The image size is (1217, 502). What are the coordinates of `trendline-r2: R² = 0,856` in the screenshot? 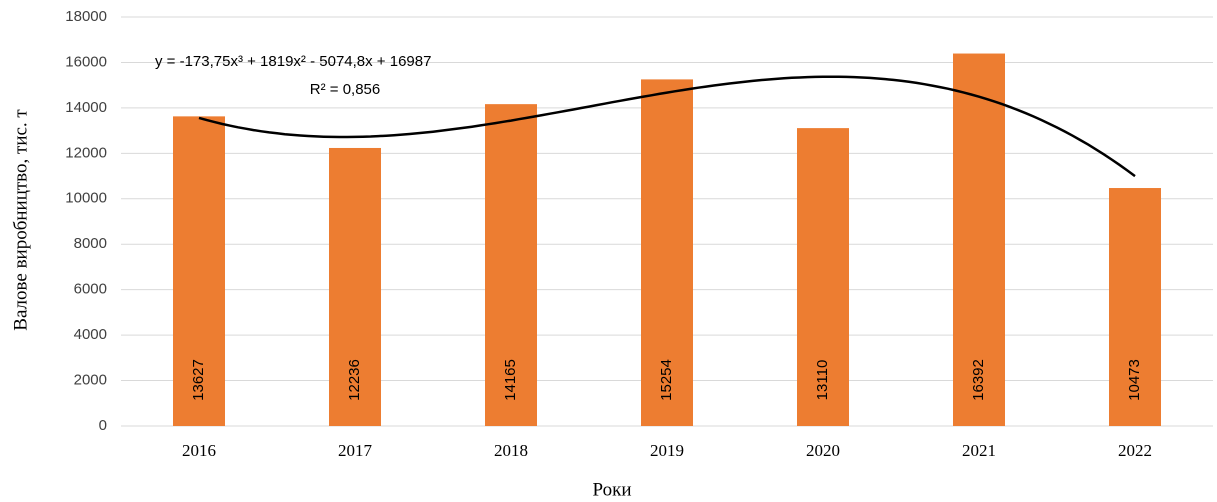 It's located at (345, 89).